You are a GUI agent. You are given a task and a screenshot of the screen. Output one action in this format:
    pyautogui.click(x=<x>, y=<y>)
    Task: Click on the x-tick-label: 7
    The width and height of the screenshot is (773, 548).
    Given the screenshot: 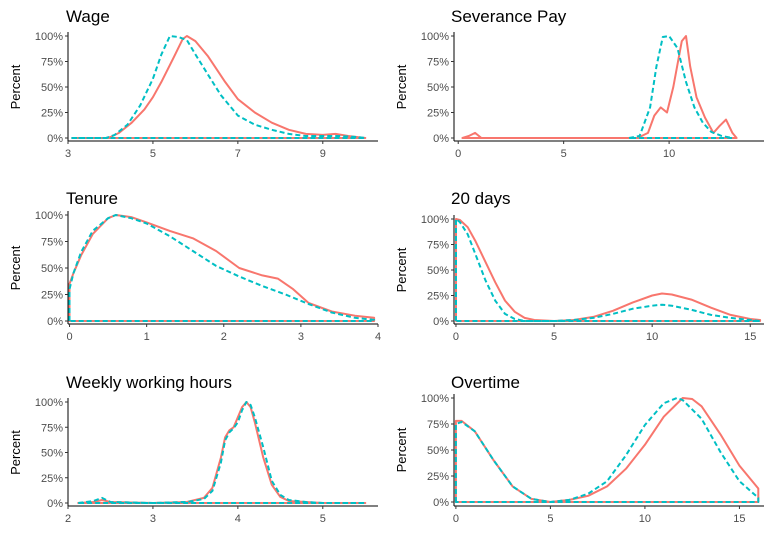 What is the action you would take?
    pyautogui.click(x=238, y=154)
    